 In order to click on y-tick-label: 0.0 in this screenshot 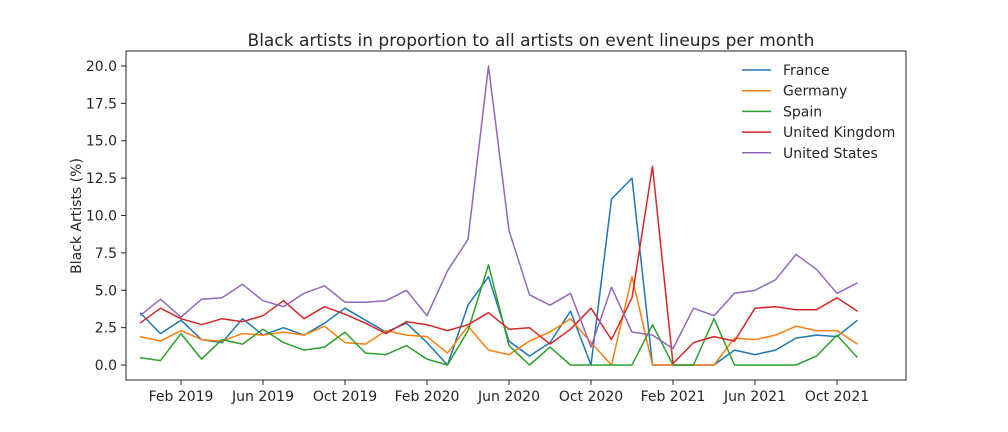, I will do `click(106, 366)`.